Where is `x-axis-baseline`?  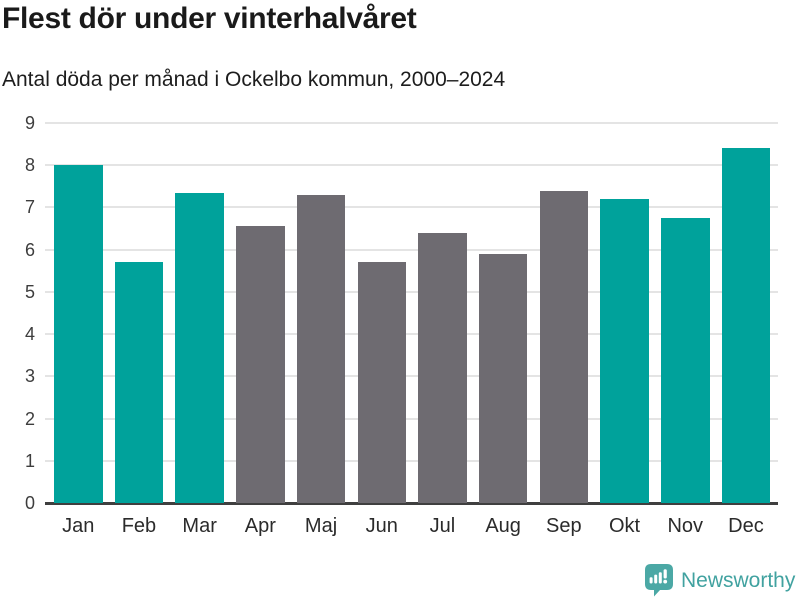 x-axis-baseline is located at coordinates (411, 503).